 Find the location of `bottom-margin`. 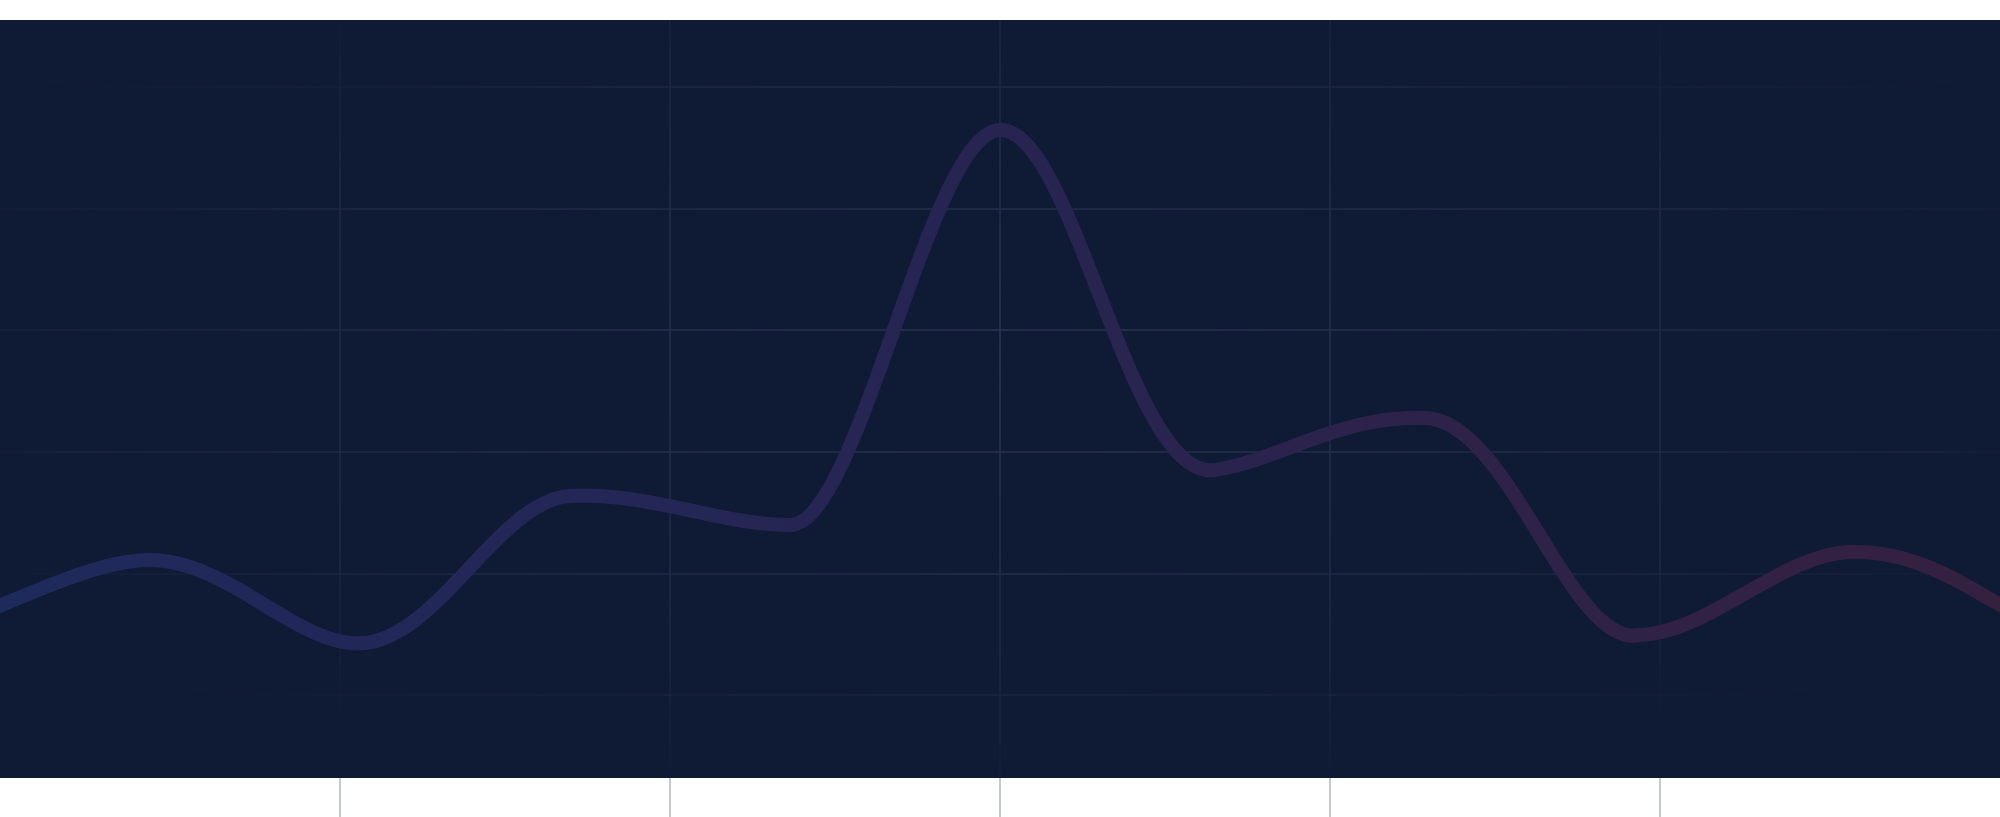

bottom-margin is located at coordinates (1000, 797).